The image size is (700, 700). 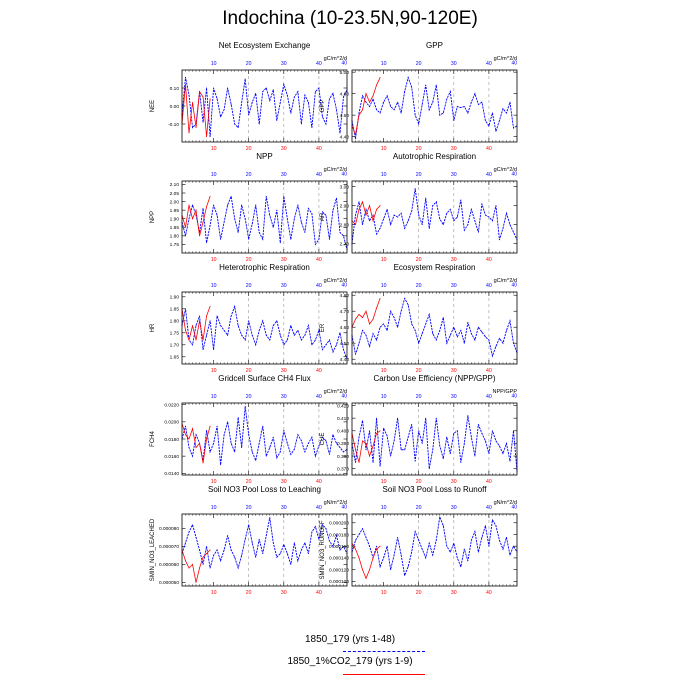 What do you see at coordinates (214, 260) in the screenshot?
I see `x-tick-label-bottom: 10` at bounding box center [214, 260].